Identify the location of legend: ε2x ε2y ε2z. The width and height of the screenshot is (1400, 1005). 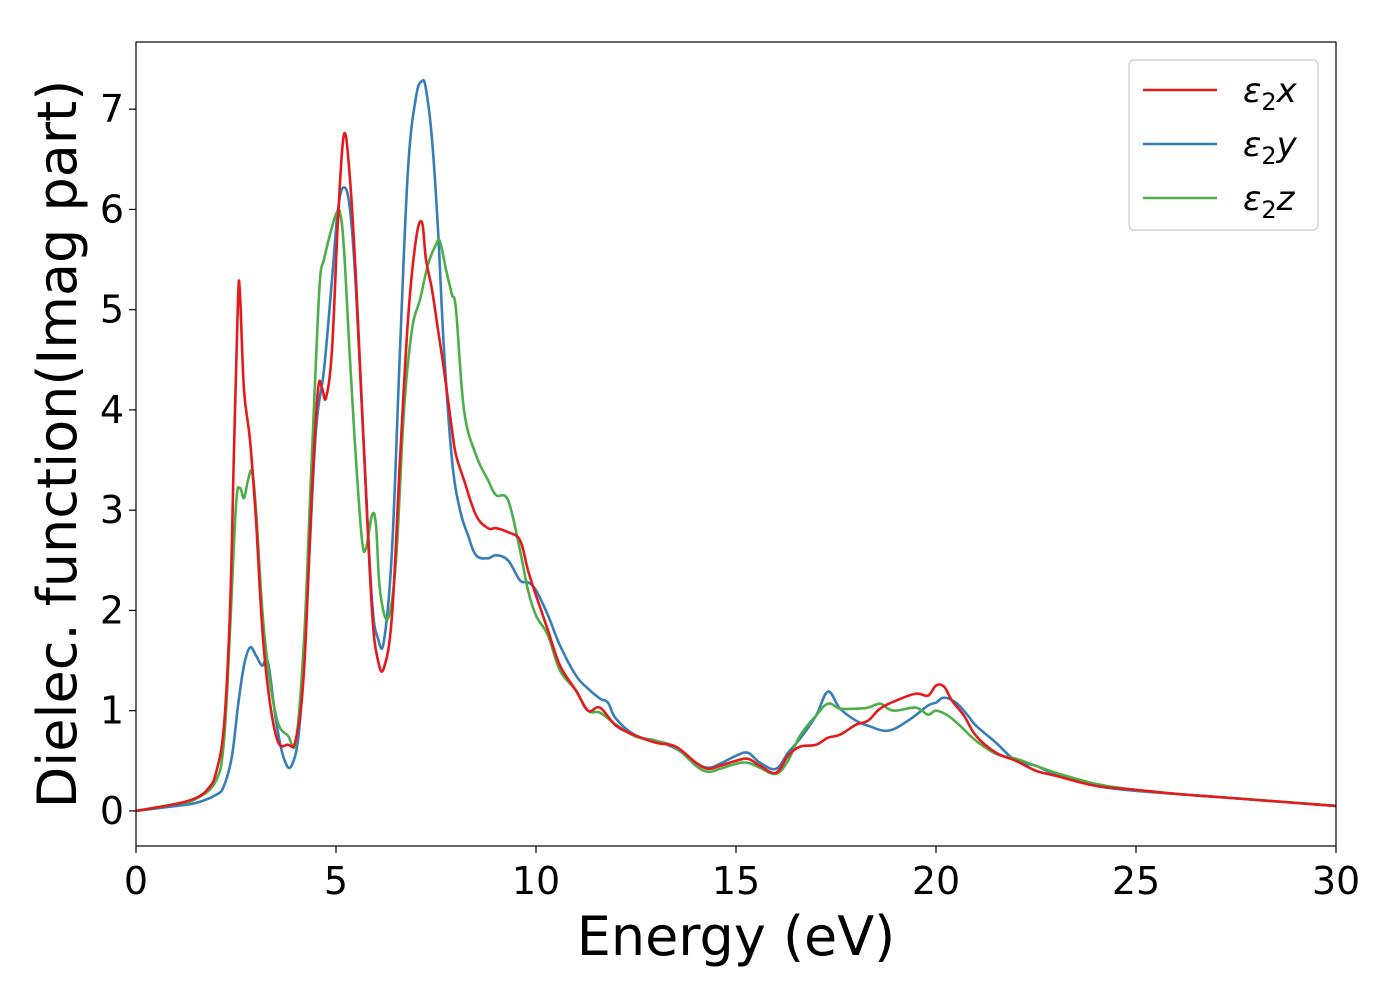
(1223, 145).